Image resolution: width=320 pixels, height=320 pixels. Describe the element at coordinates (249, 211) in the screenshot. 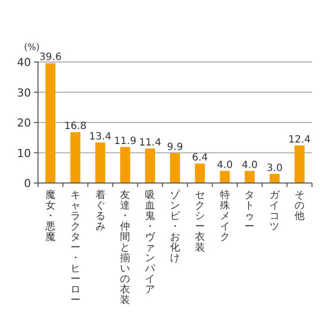

I see `xtick: タトゥー` at that location.